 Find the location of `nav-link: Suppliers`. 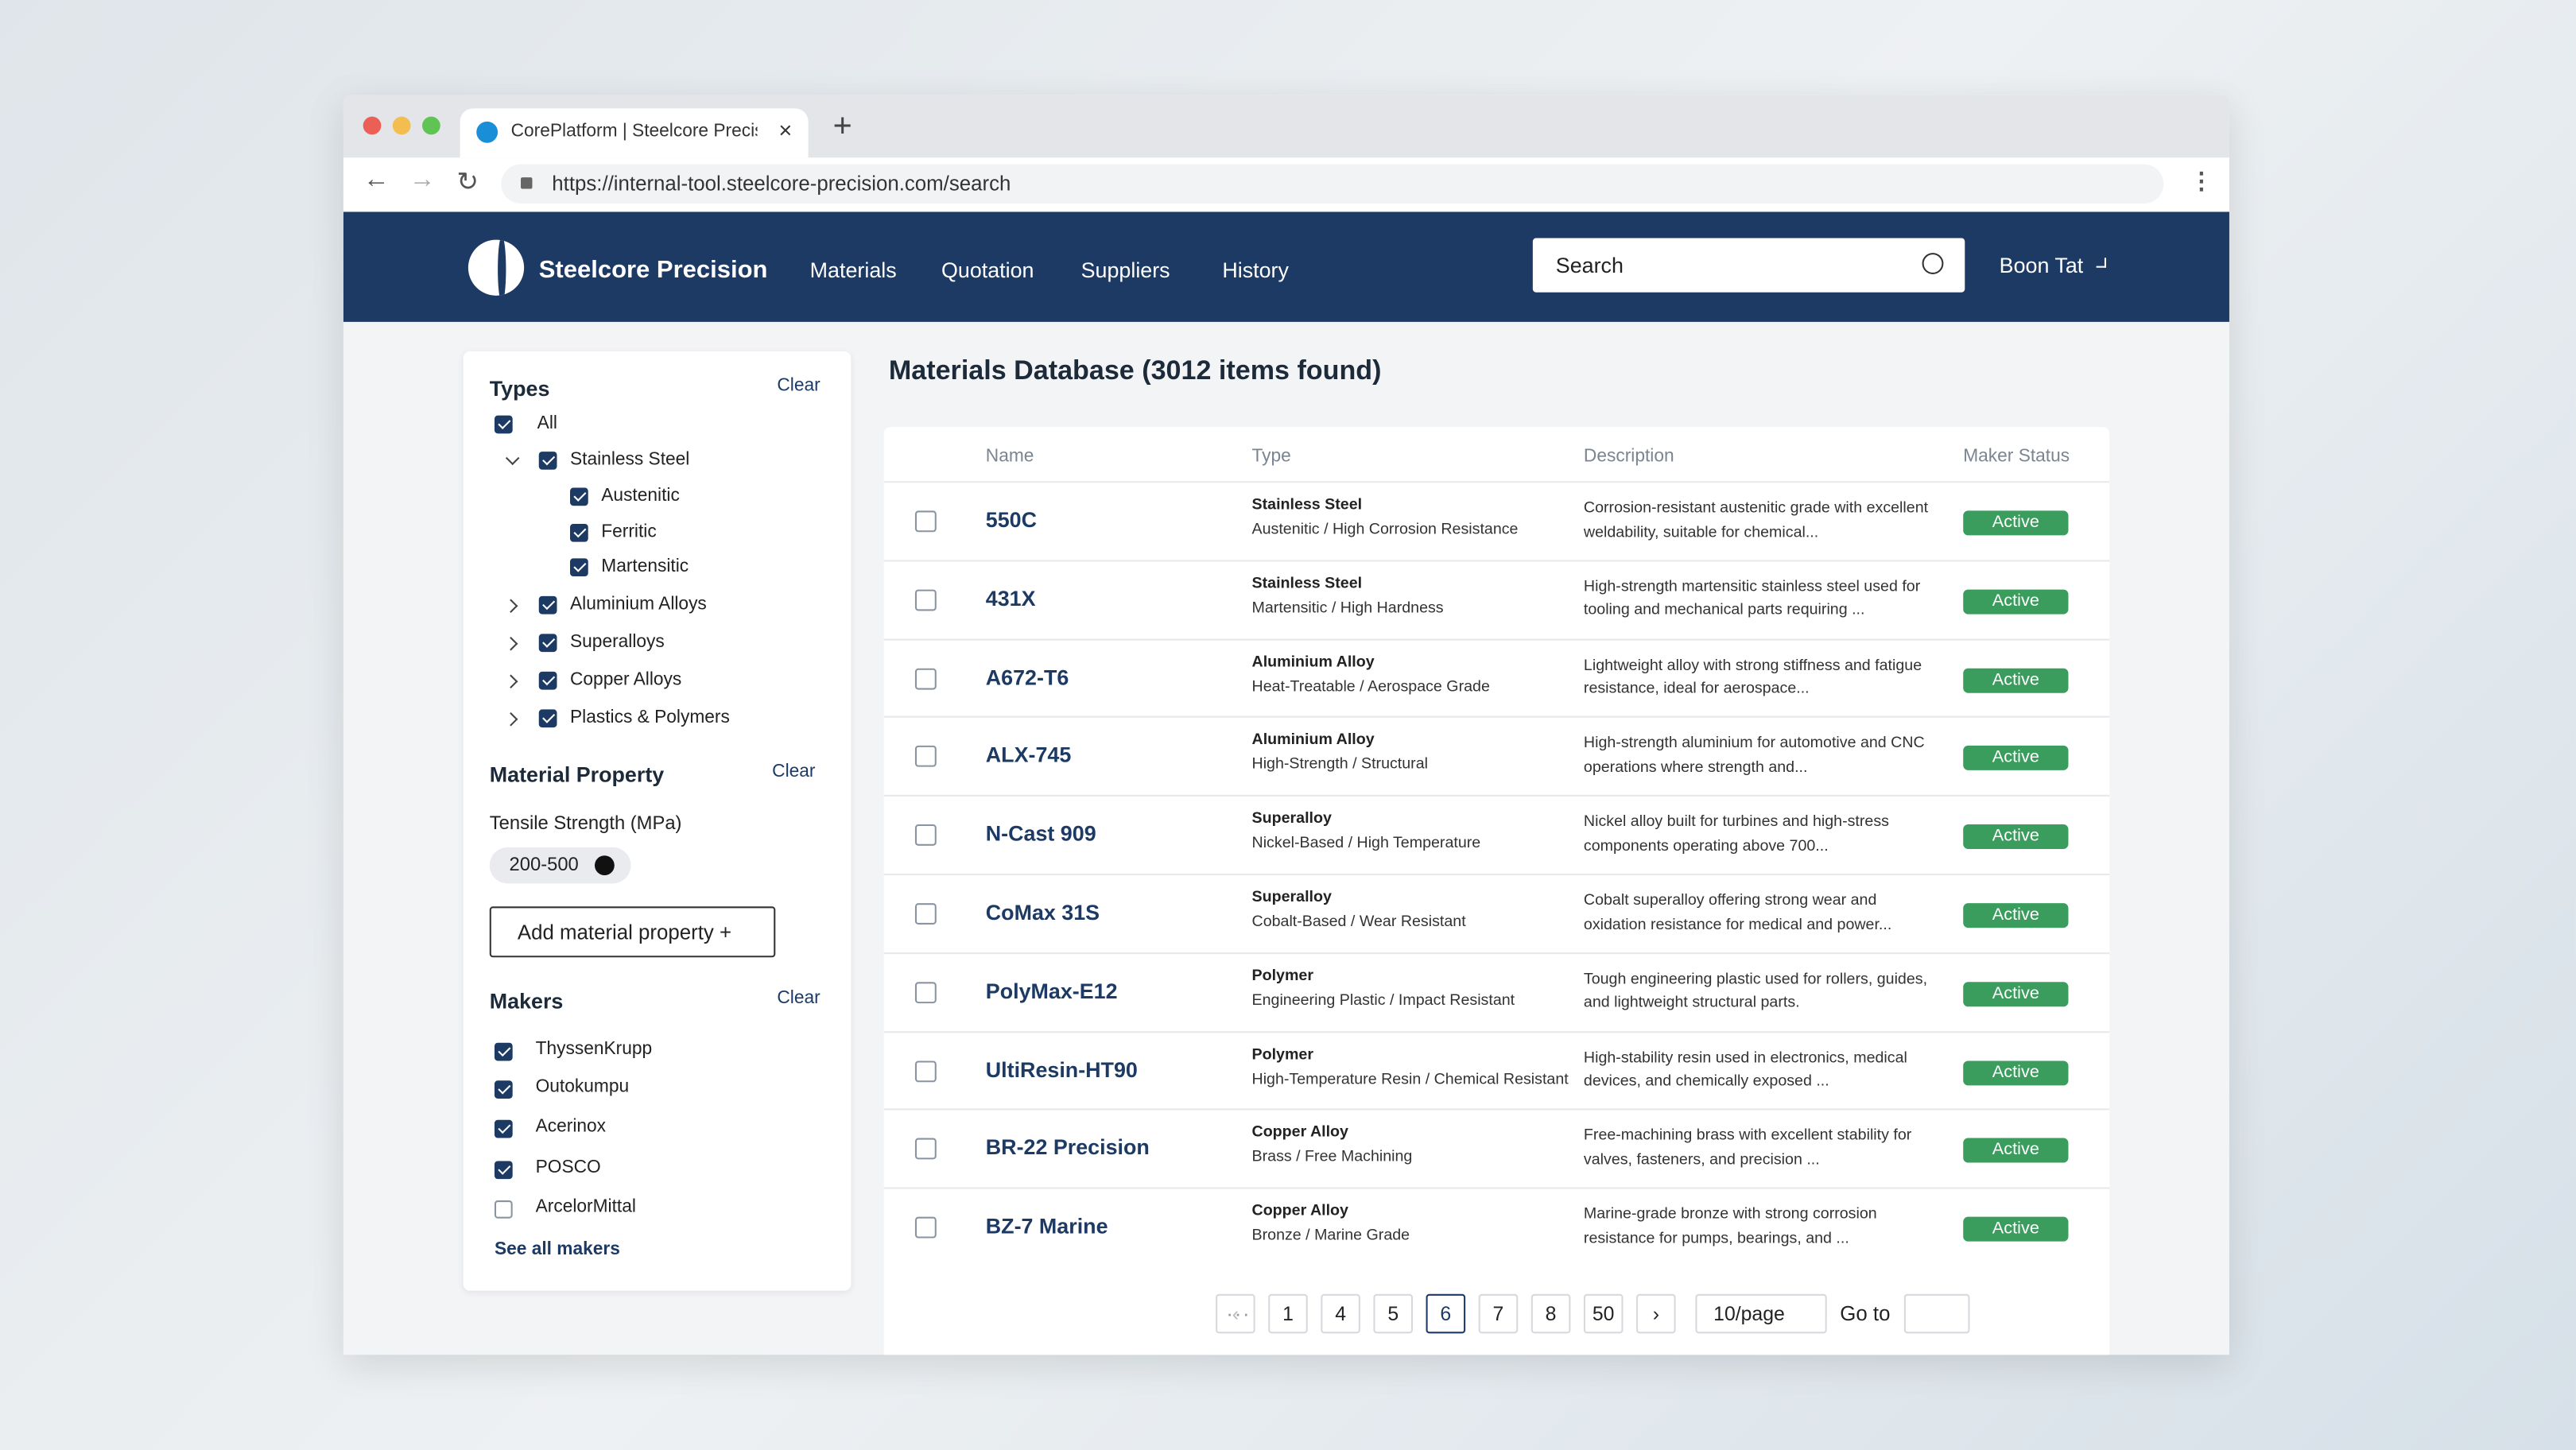

nav-link: Suppliers is located at coordinates (1125, 270).